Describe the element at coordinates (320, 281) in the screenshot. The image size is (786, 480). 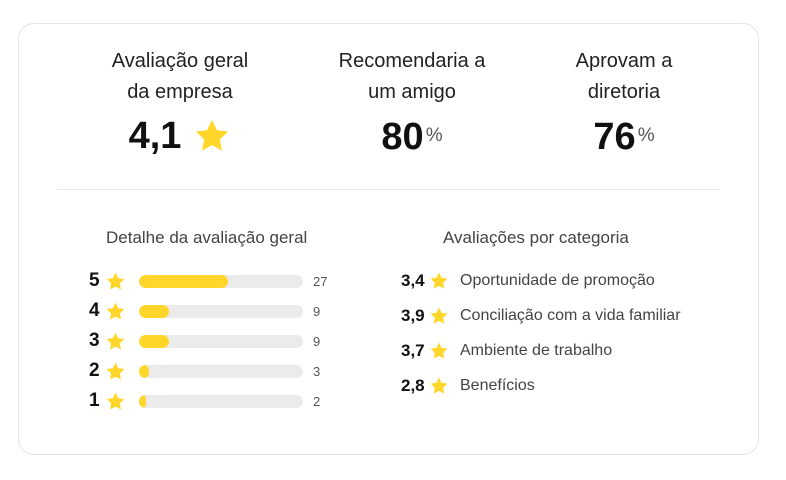
I see `distribution-count: 27` at that location.